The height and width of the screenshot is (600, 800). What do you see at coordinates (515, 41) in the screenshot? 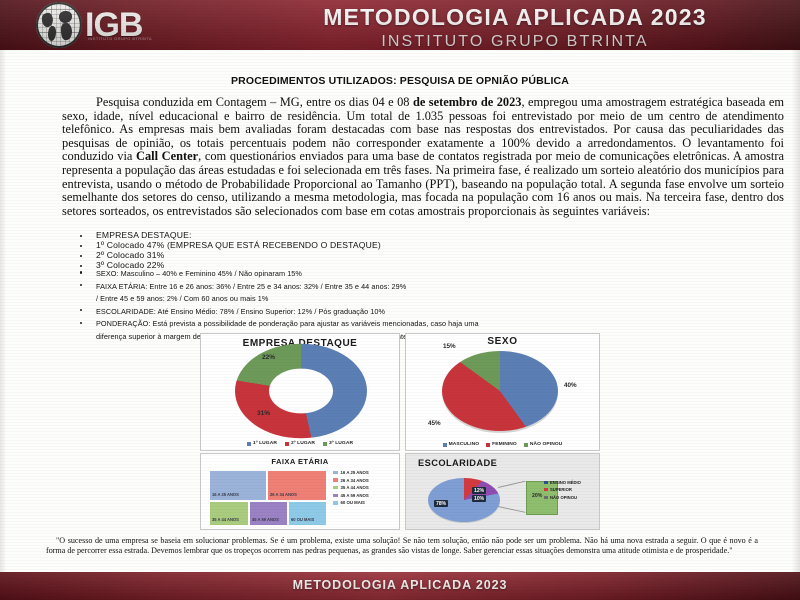
I see `header-subtitle: INSTITUTO GRUPO BTRINTA` at bounding box center [515, 41].